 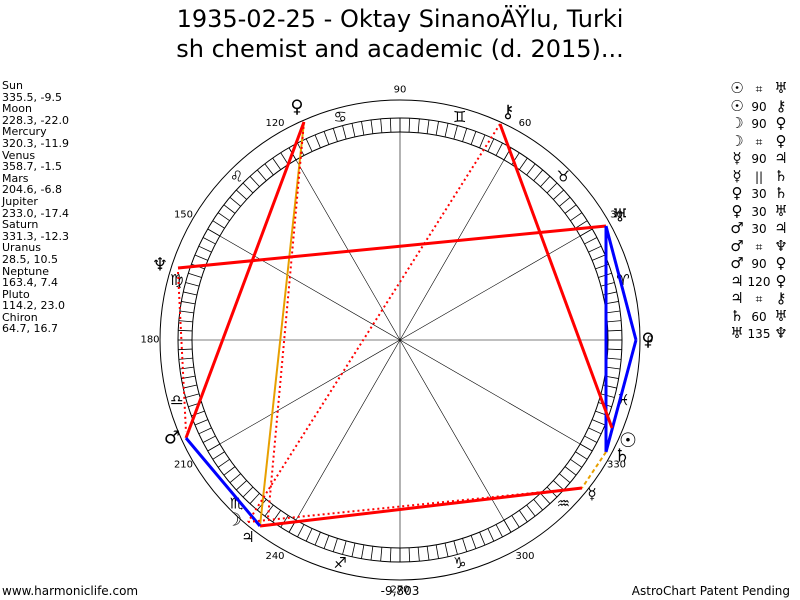 What do you see at coordinates (35, 143) in the screenshot?
I see `planet-value-mercury: 320.3, -11.9` at bounding box center [35, 143].